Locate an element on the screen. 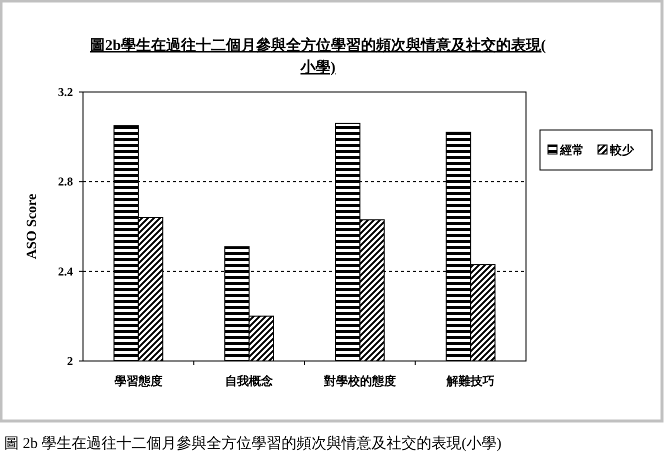  legend-label: 經常 is located at coordinates (571, 150).